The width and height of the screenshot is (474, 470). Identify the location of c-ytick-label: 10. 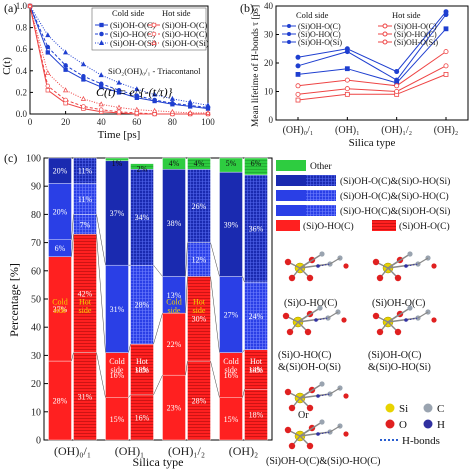
(36, 412).